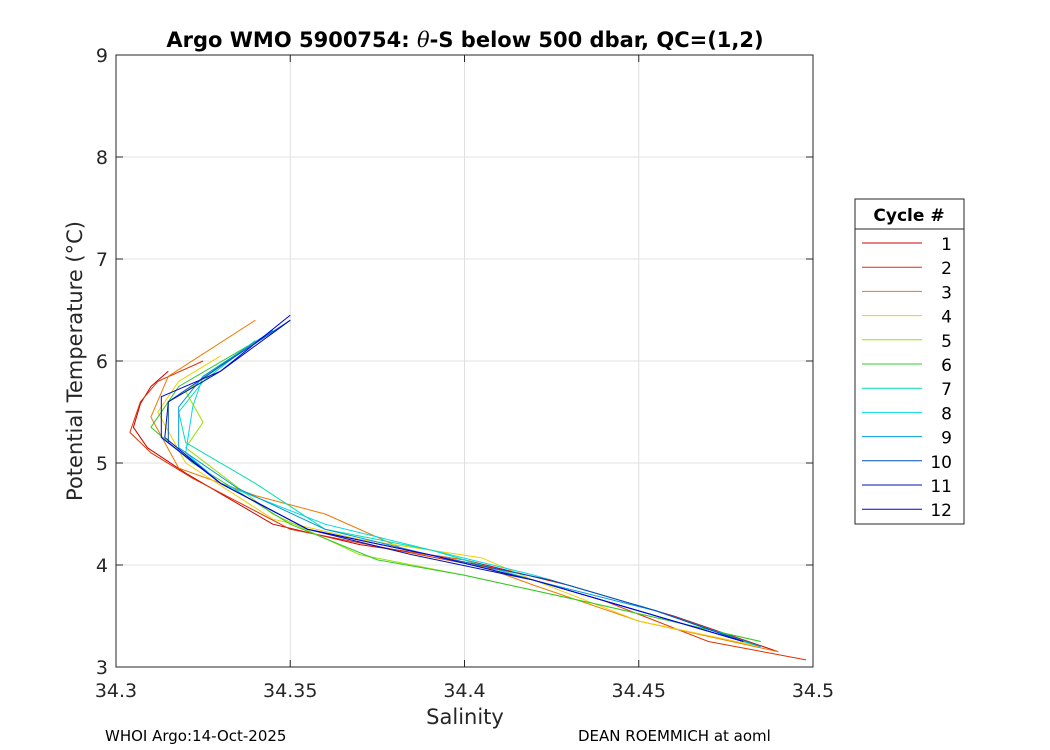 This screenshot has width=1050, height=750. Describe the element at coordinates (946, 245) in the screenshot. I see `legend-label-cycle-1: 1` at that location.